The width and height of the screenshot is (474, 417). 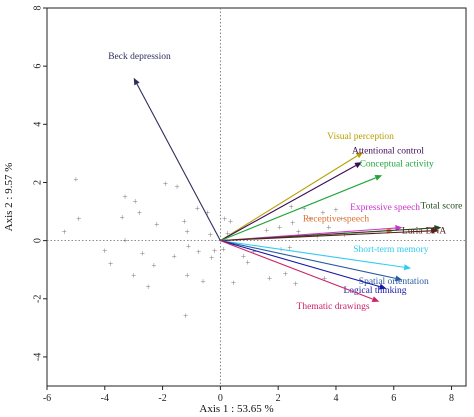 I want to click on vector-visual-perception: Visual perception, so click(x=307, y=187).